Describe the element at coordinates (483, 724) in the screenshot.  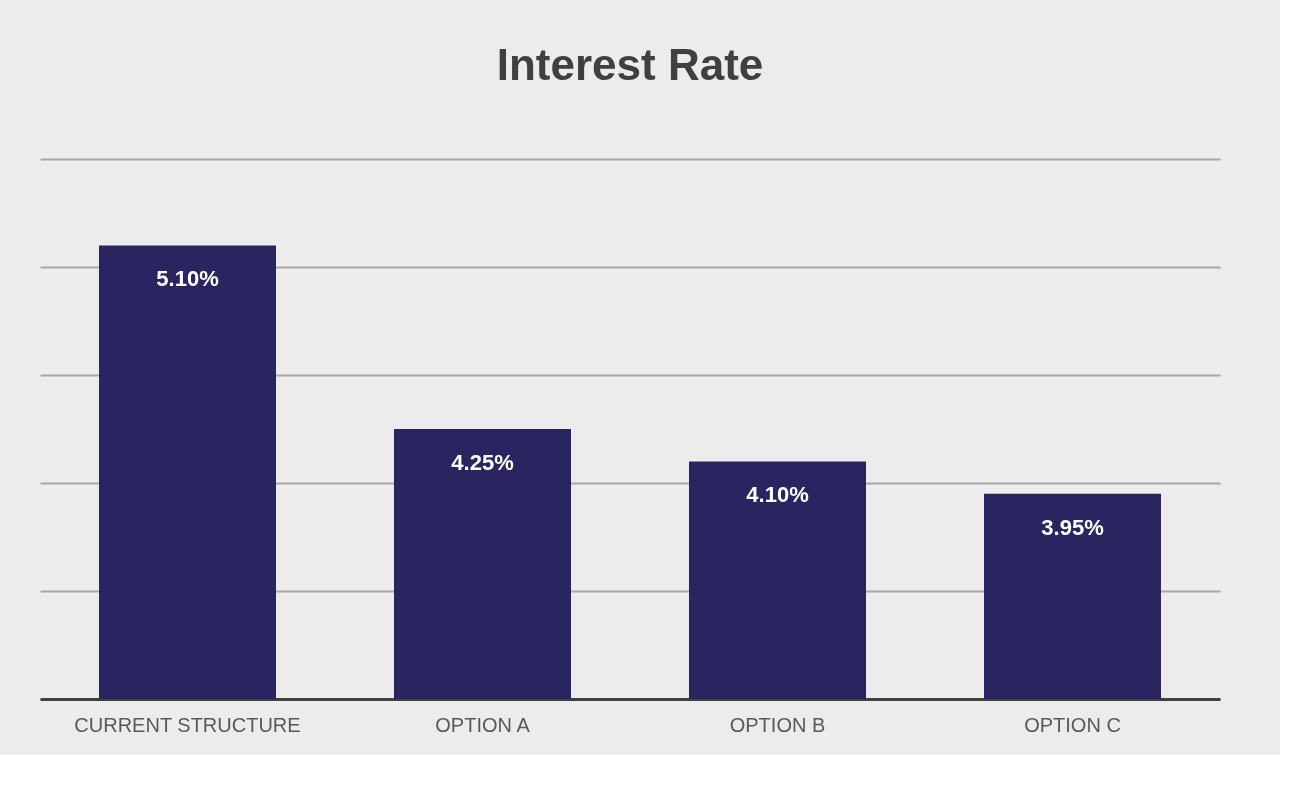
I see `x-tick-label: OPTION A` at that location.